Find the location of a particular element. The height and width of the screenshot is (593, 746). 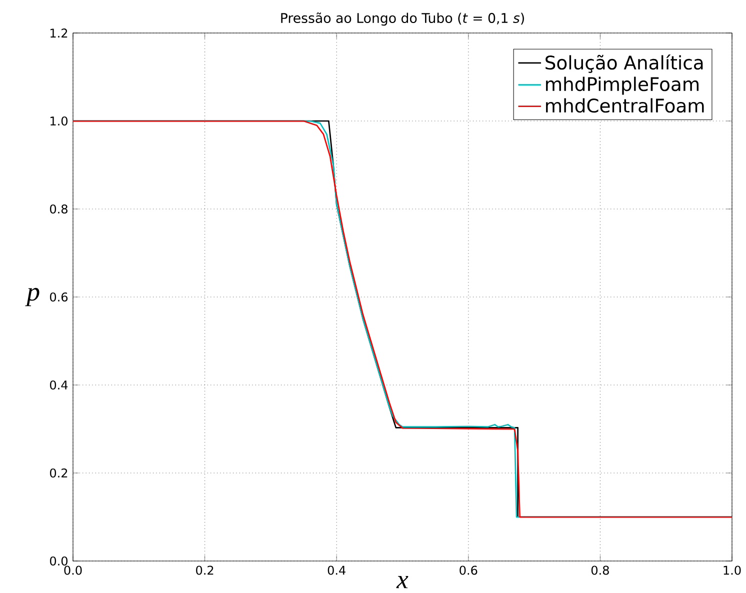

x-axis-title: x is located at coordinates (402, 582).